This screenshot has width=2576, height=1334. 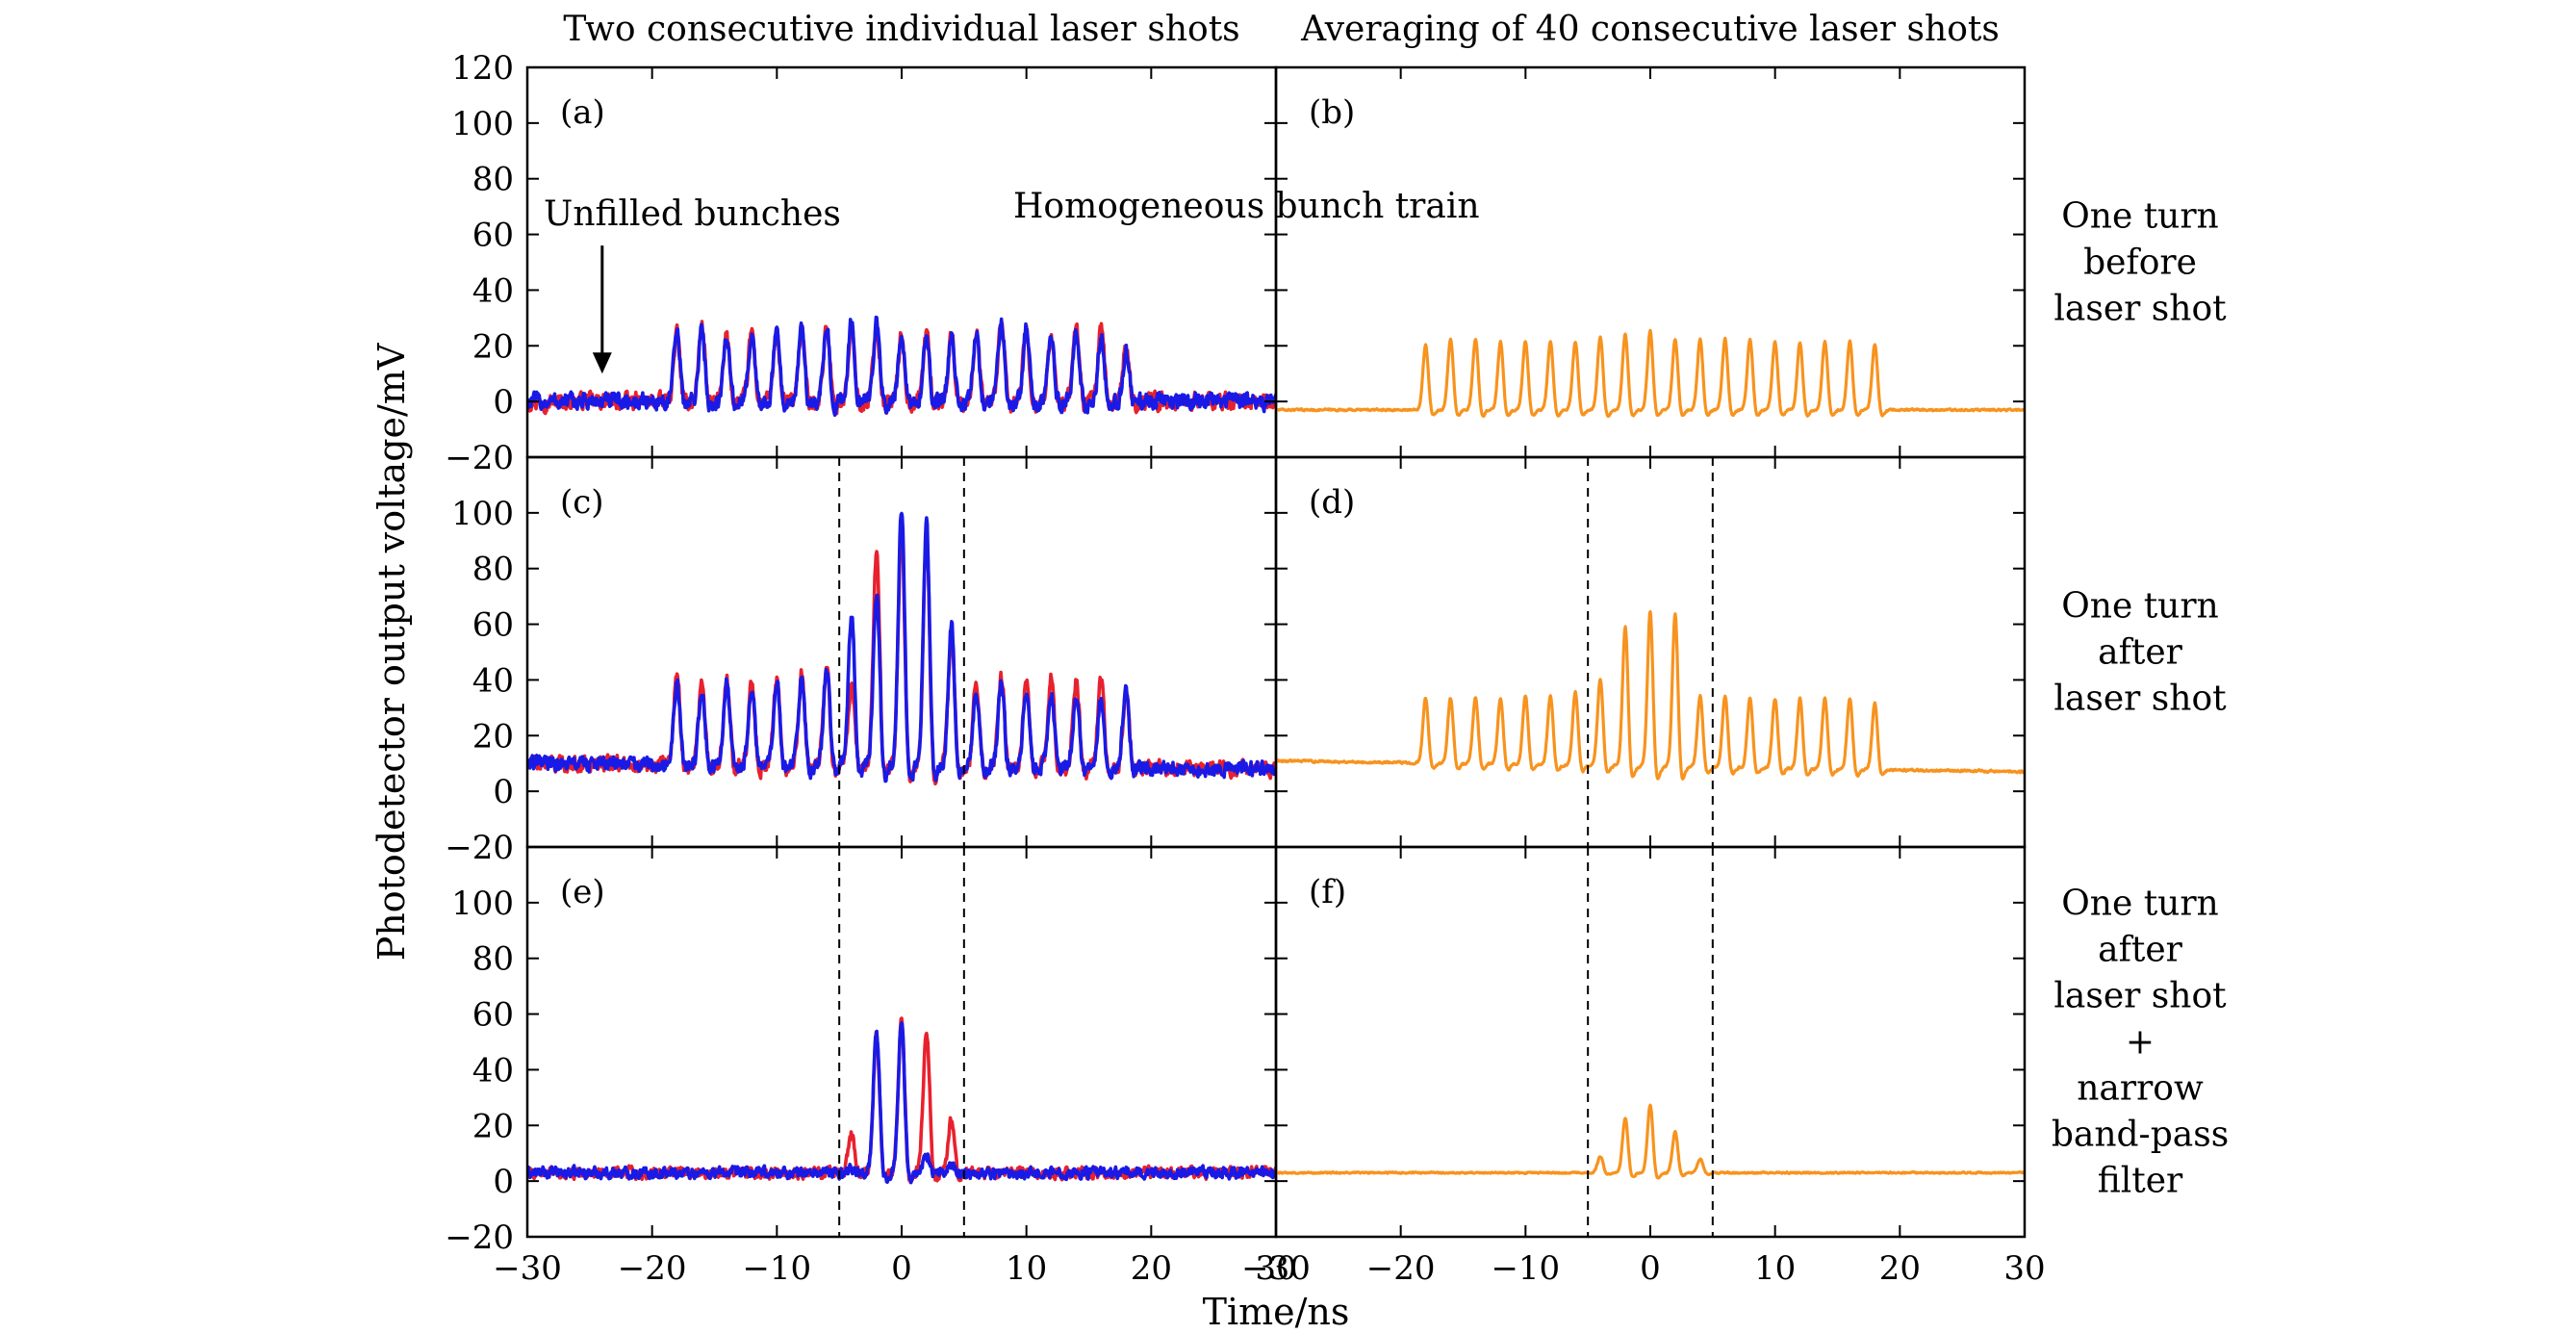 What do you see at coordinates (901, 262) in the screenshot?
I see `panel-a: (a)` at bounding box center [901, 262].